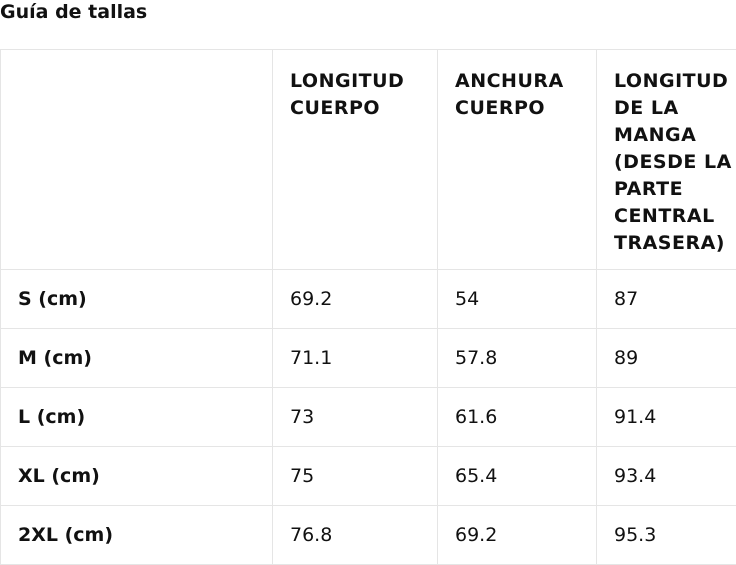 The height and width of the screenshot is (565, 736). What do you see at coordinates (476, 358) in the screenshot?
I see `anchura-cuerpo-value: 57.8` at bounding box center [476, 358].